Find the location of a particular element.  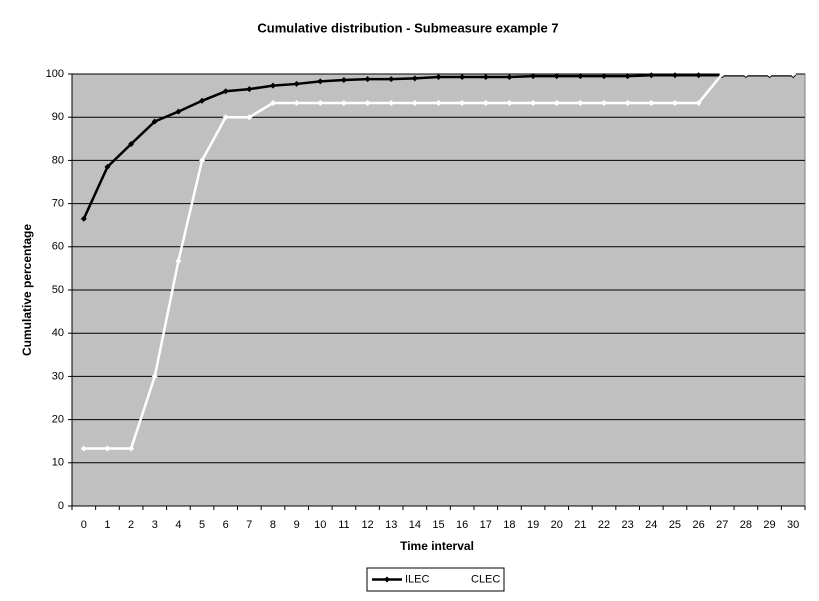

legend-label: ILEC is located at coordinates (417, 579).